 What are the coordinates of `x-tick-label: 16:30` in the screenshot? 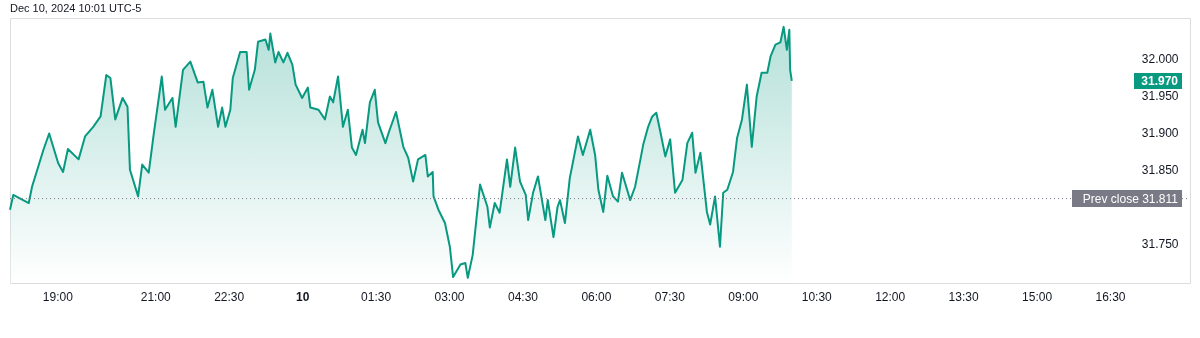 It's located at (1110, 296).